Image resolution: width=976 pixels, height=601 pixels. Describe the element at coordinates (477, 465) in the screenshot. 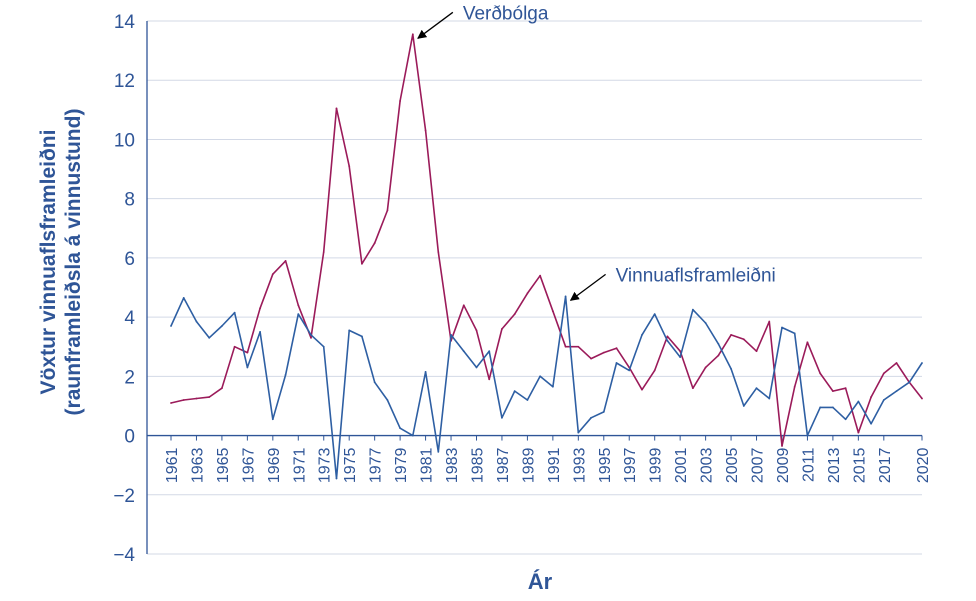

I see `x-tick-label: 1985` at that location.